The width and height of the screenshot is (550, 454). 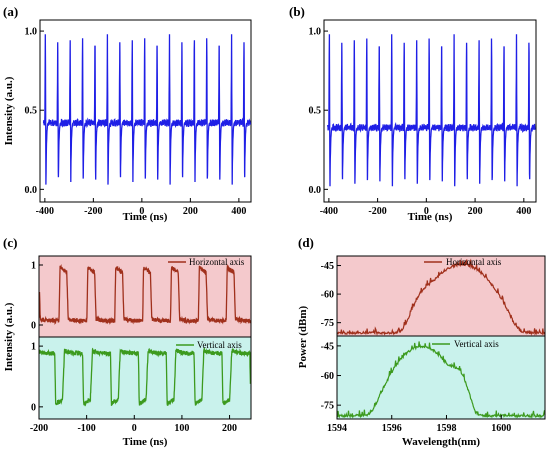 I want to click on panel-label-d: (d), so click(x=306, y=242).